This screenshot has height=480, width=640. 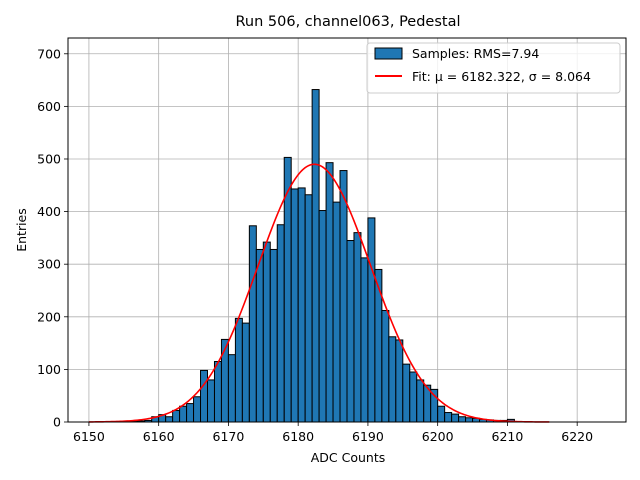 I want to click on y-tick-label: 100, so click(x=49, y=369).